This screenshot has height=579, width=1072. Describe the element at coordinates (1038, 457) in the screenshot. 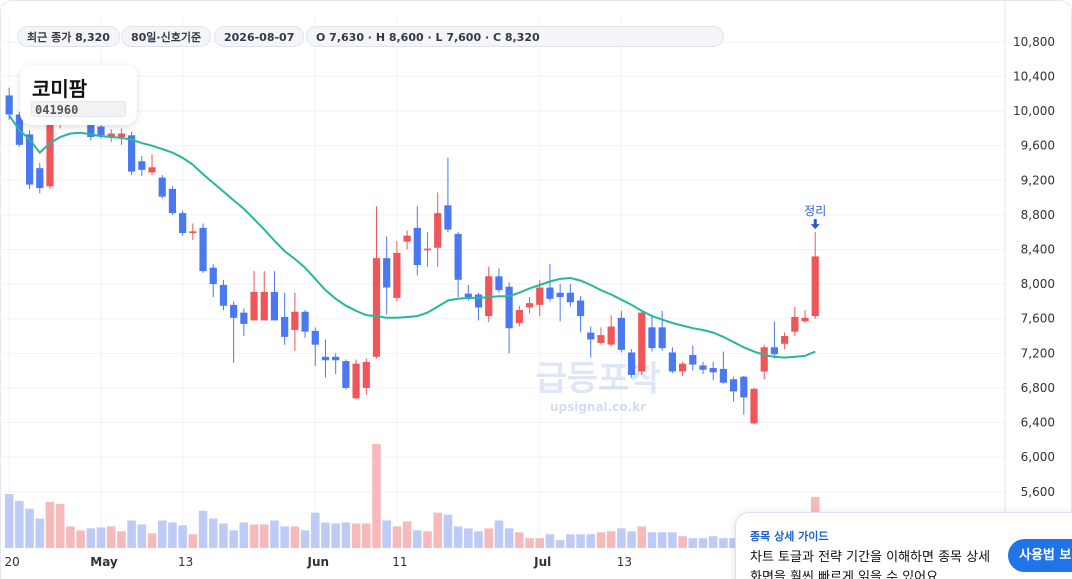

I see `y-tick-label: 6,000` at that location.